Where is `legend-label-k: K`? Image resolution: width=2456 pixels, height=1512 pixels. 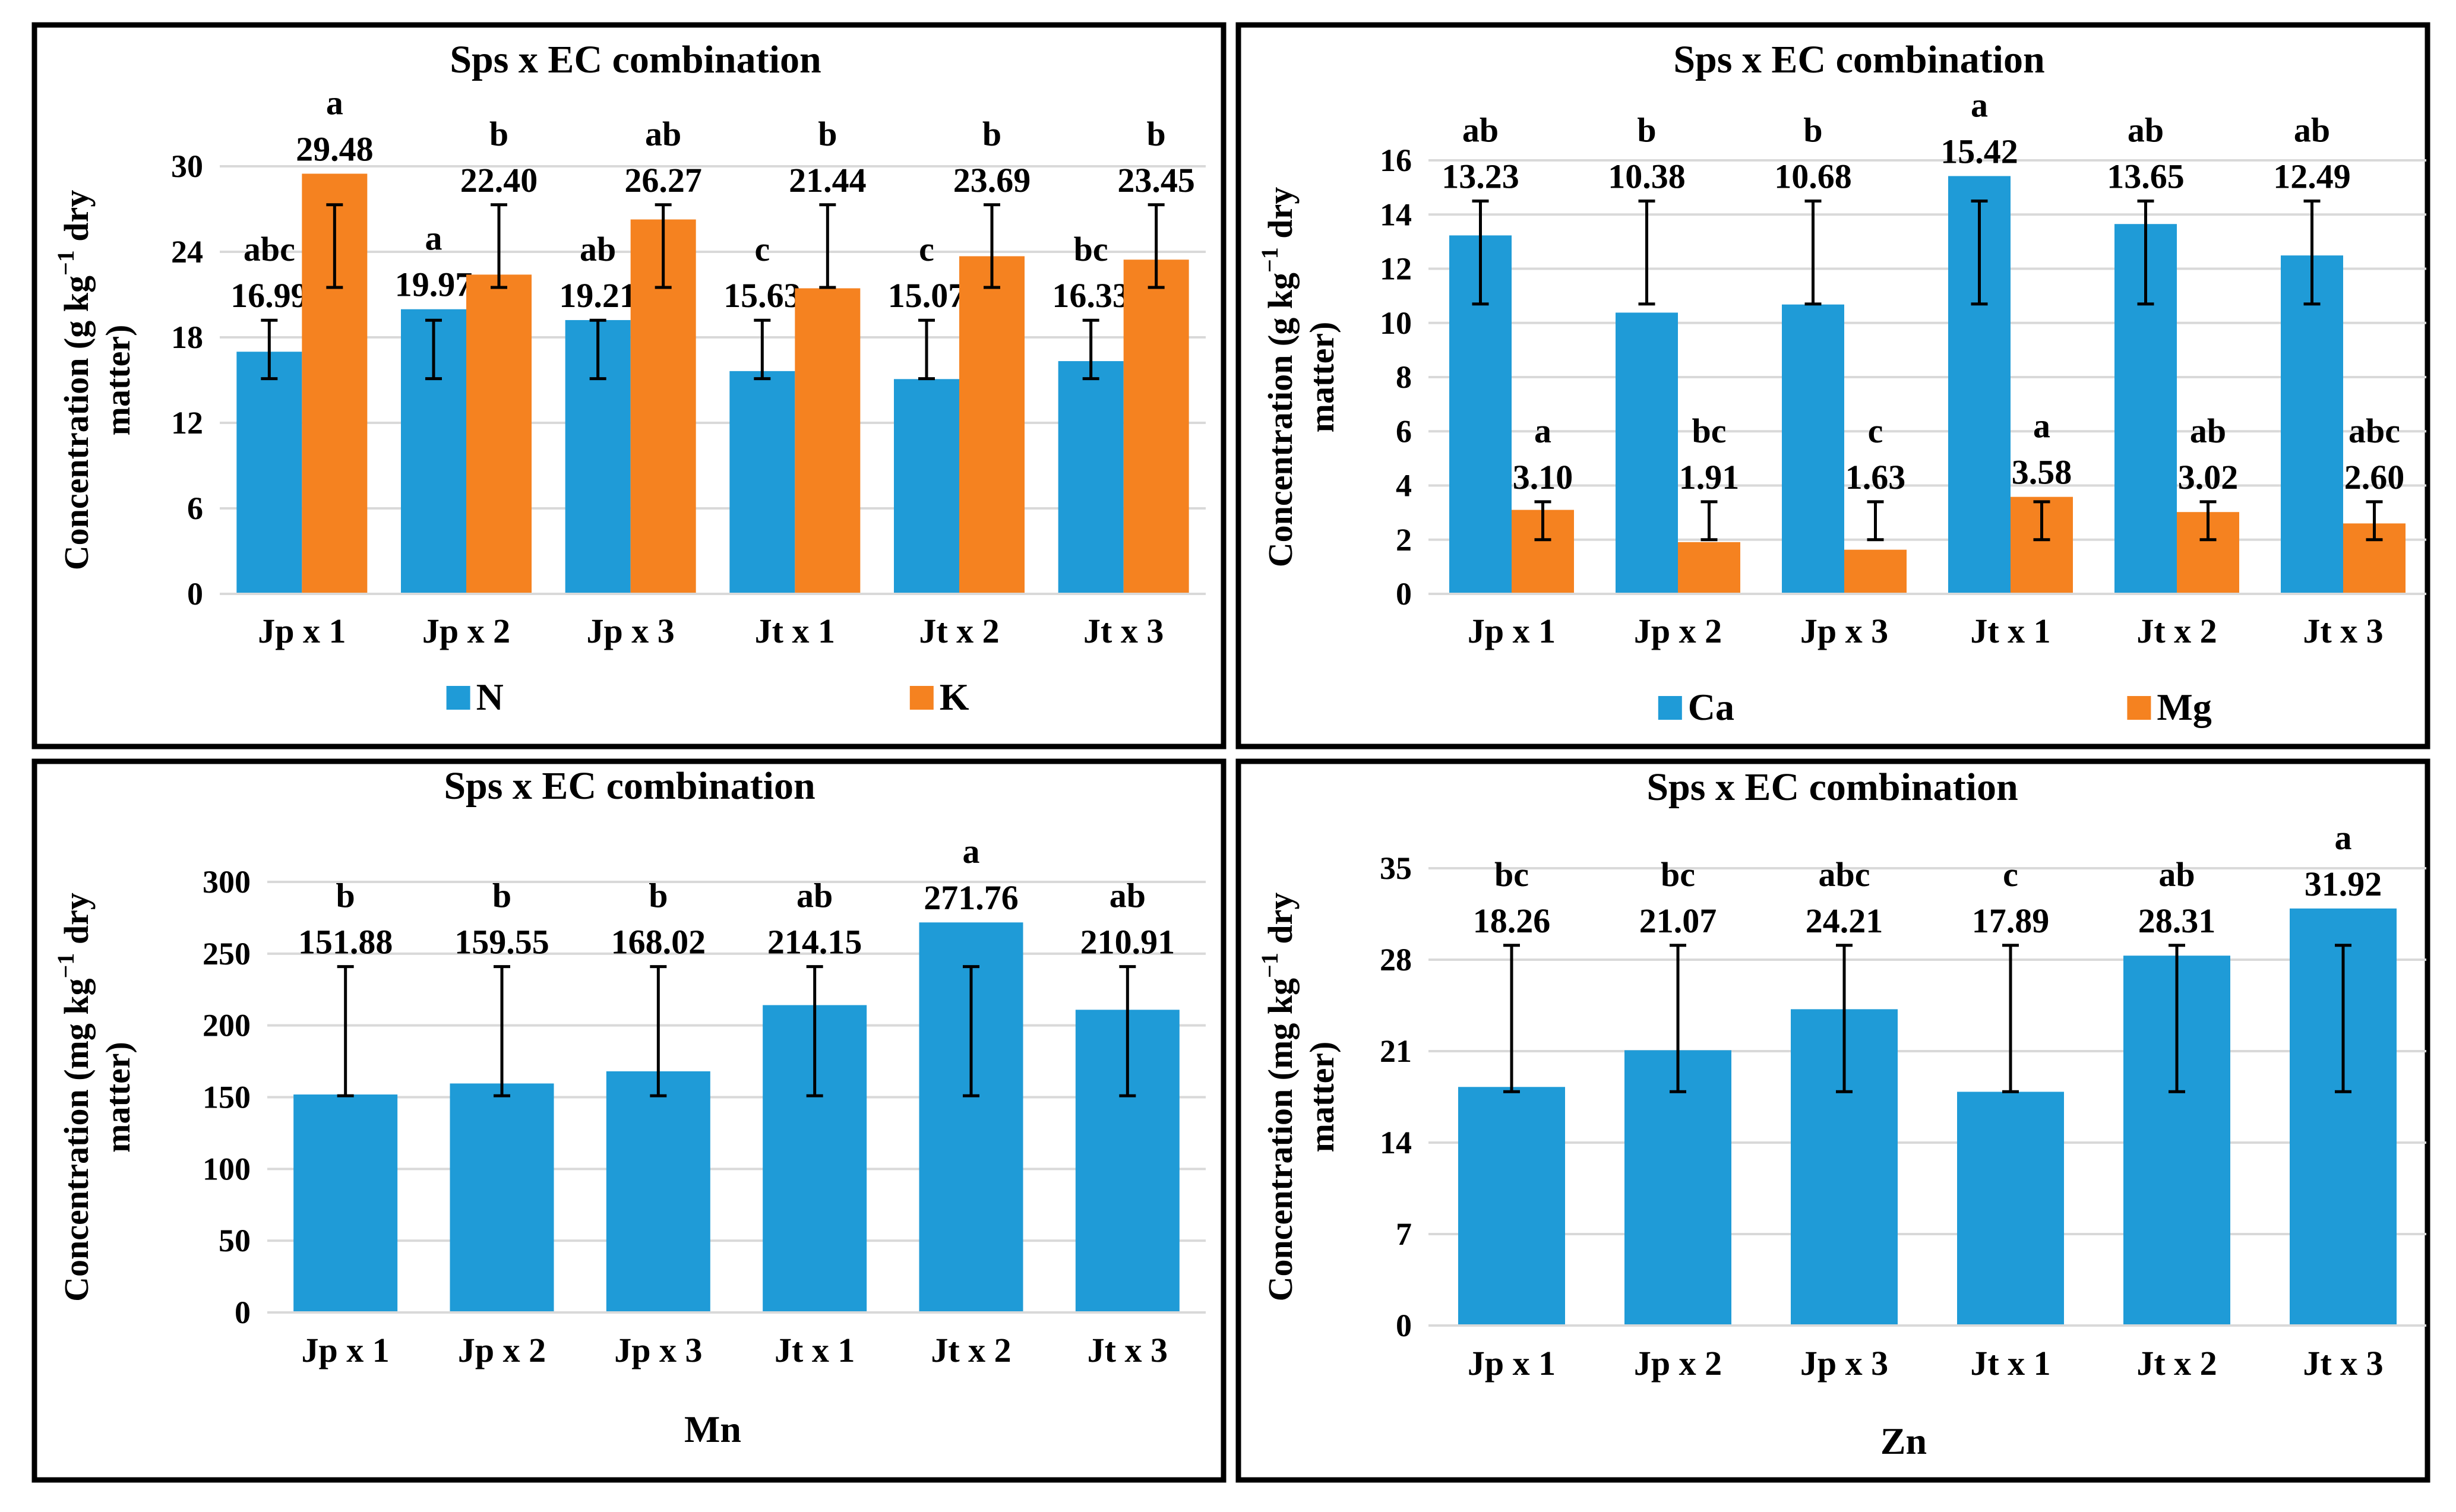
legend-label-k: K is located at coordinates (954, 697).